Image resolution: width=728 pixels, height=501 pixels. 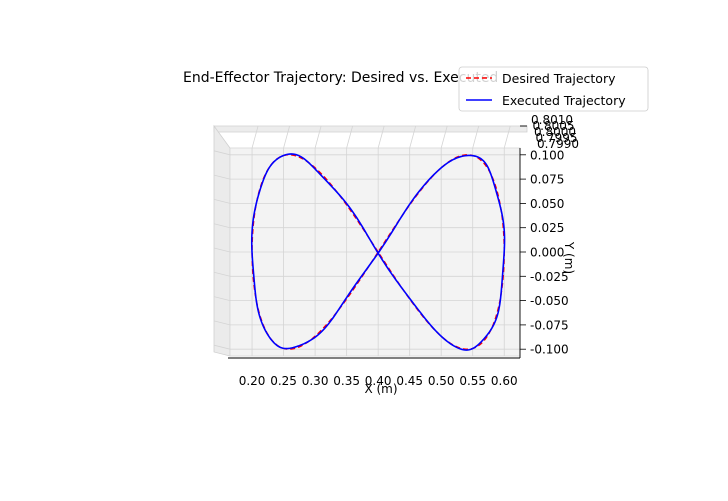 I want to click on y-tick-label: 0.050, so click(x=547, y=204).